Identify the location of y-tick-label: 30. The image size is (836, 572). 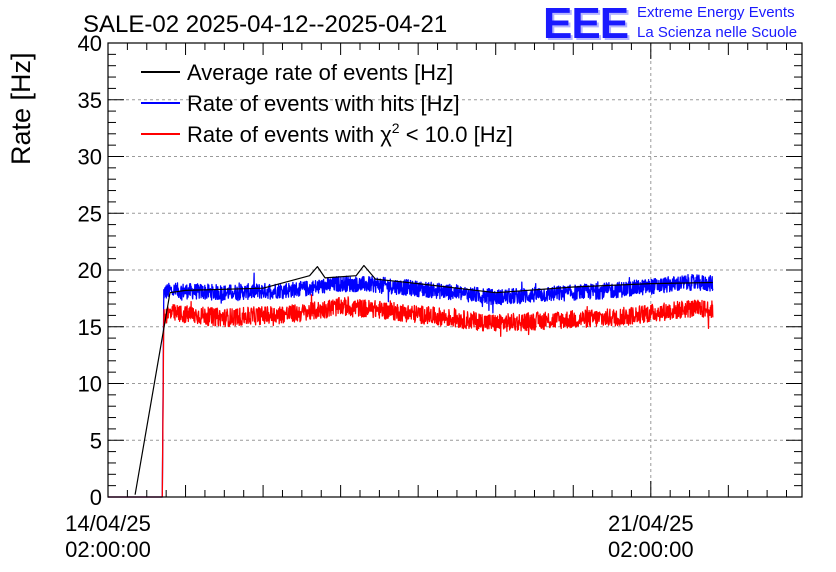
(90, 157).